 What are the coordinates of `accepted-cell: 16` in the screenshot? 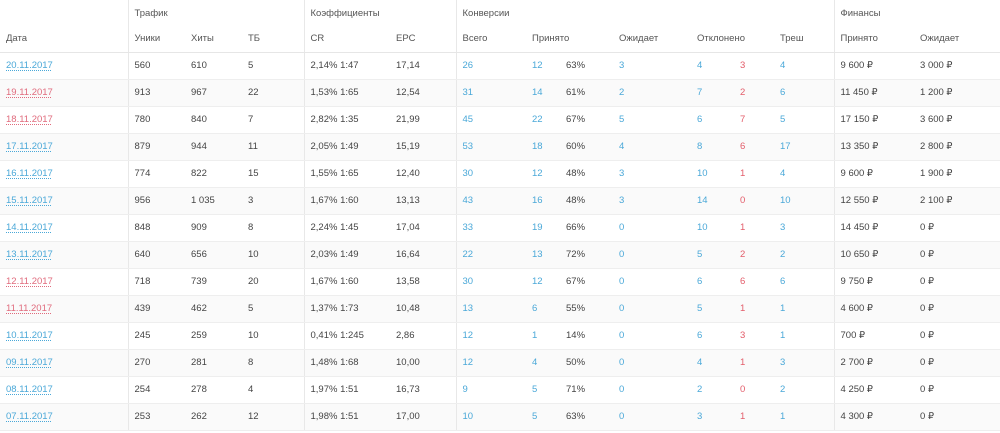 It's located at (537, 200).